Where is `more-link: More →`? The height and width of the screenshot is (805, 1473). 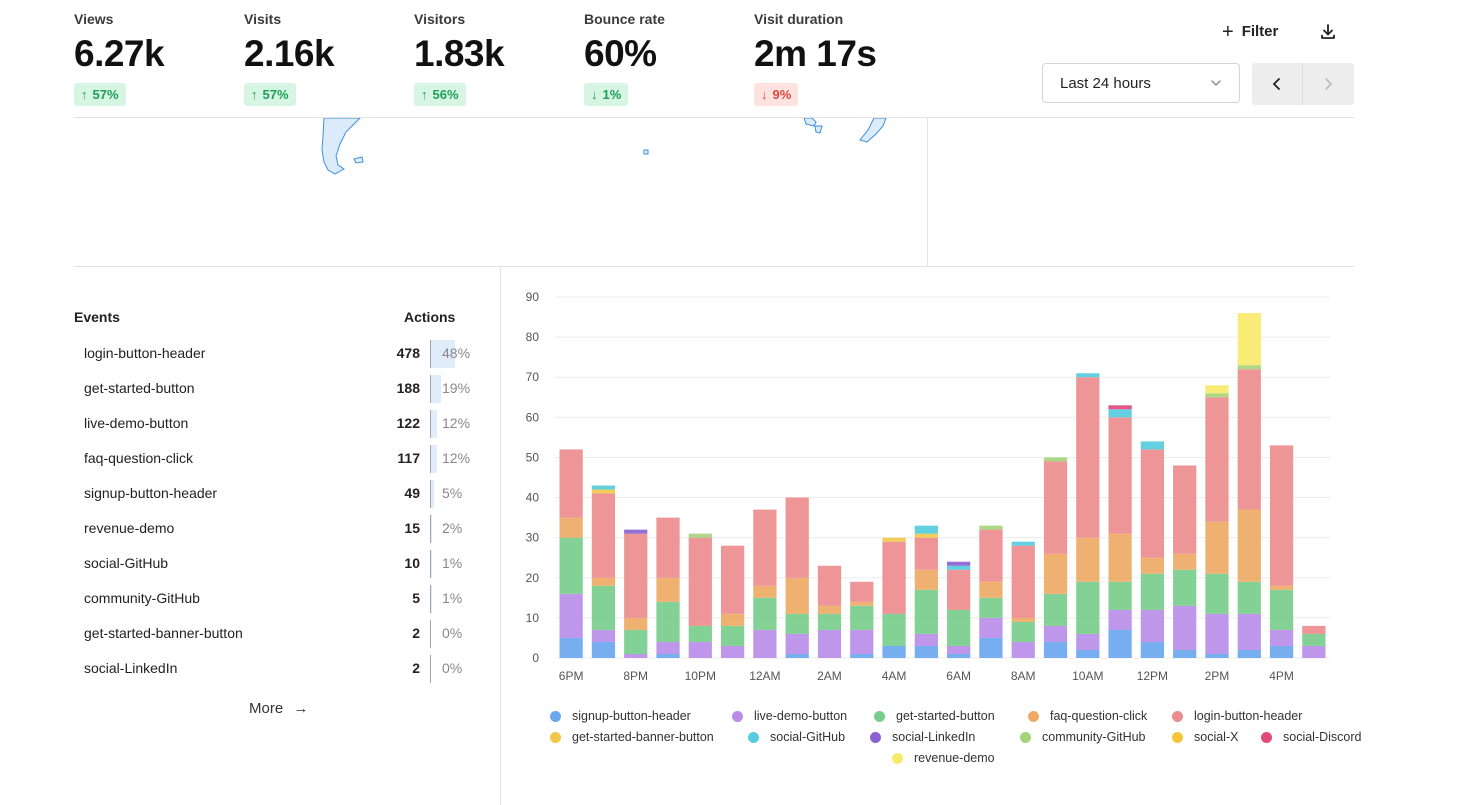 more-link: More → is located at coordinates (278, 708).